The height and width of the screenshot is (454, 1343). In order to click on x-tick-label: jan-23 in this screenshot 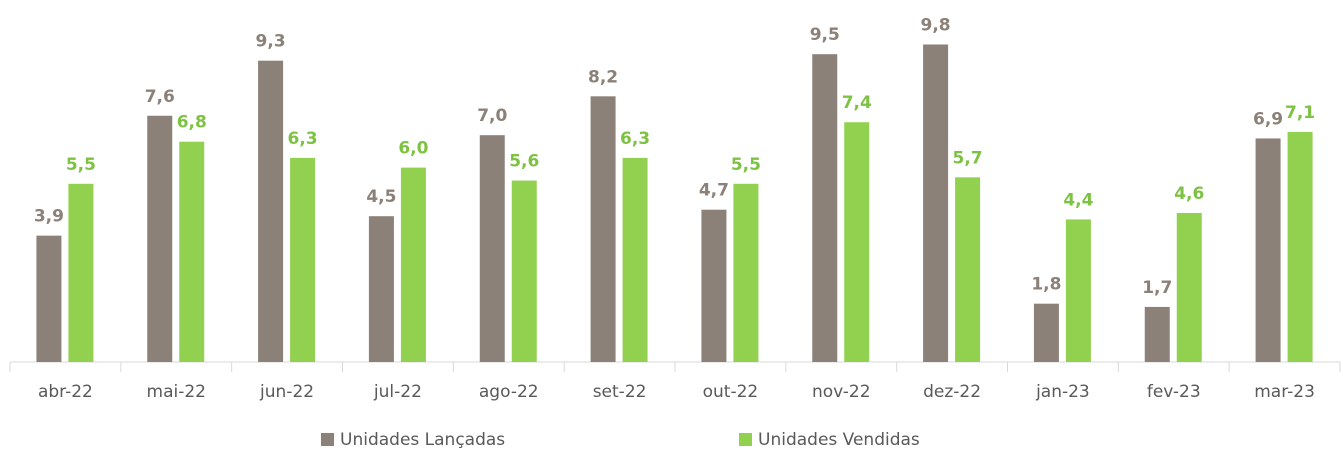, I will do `click(1062, 392)`.